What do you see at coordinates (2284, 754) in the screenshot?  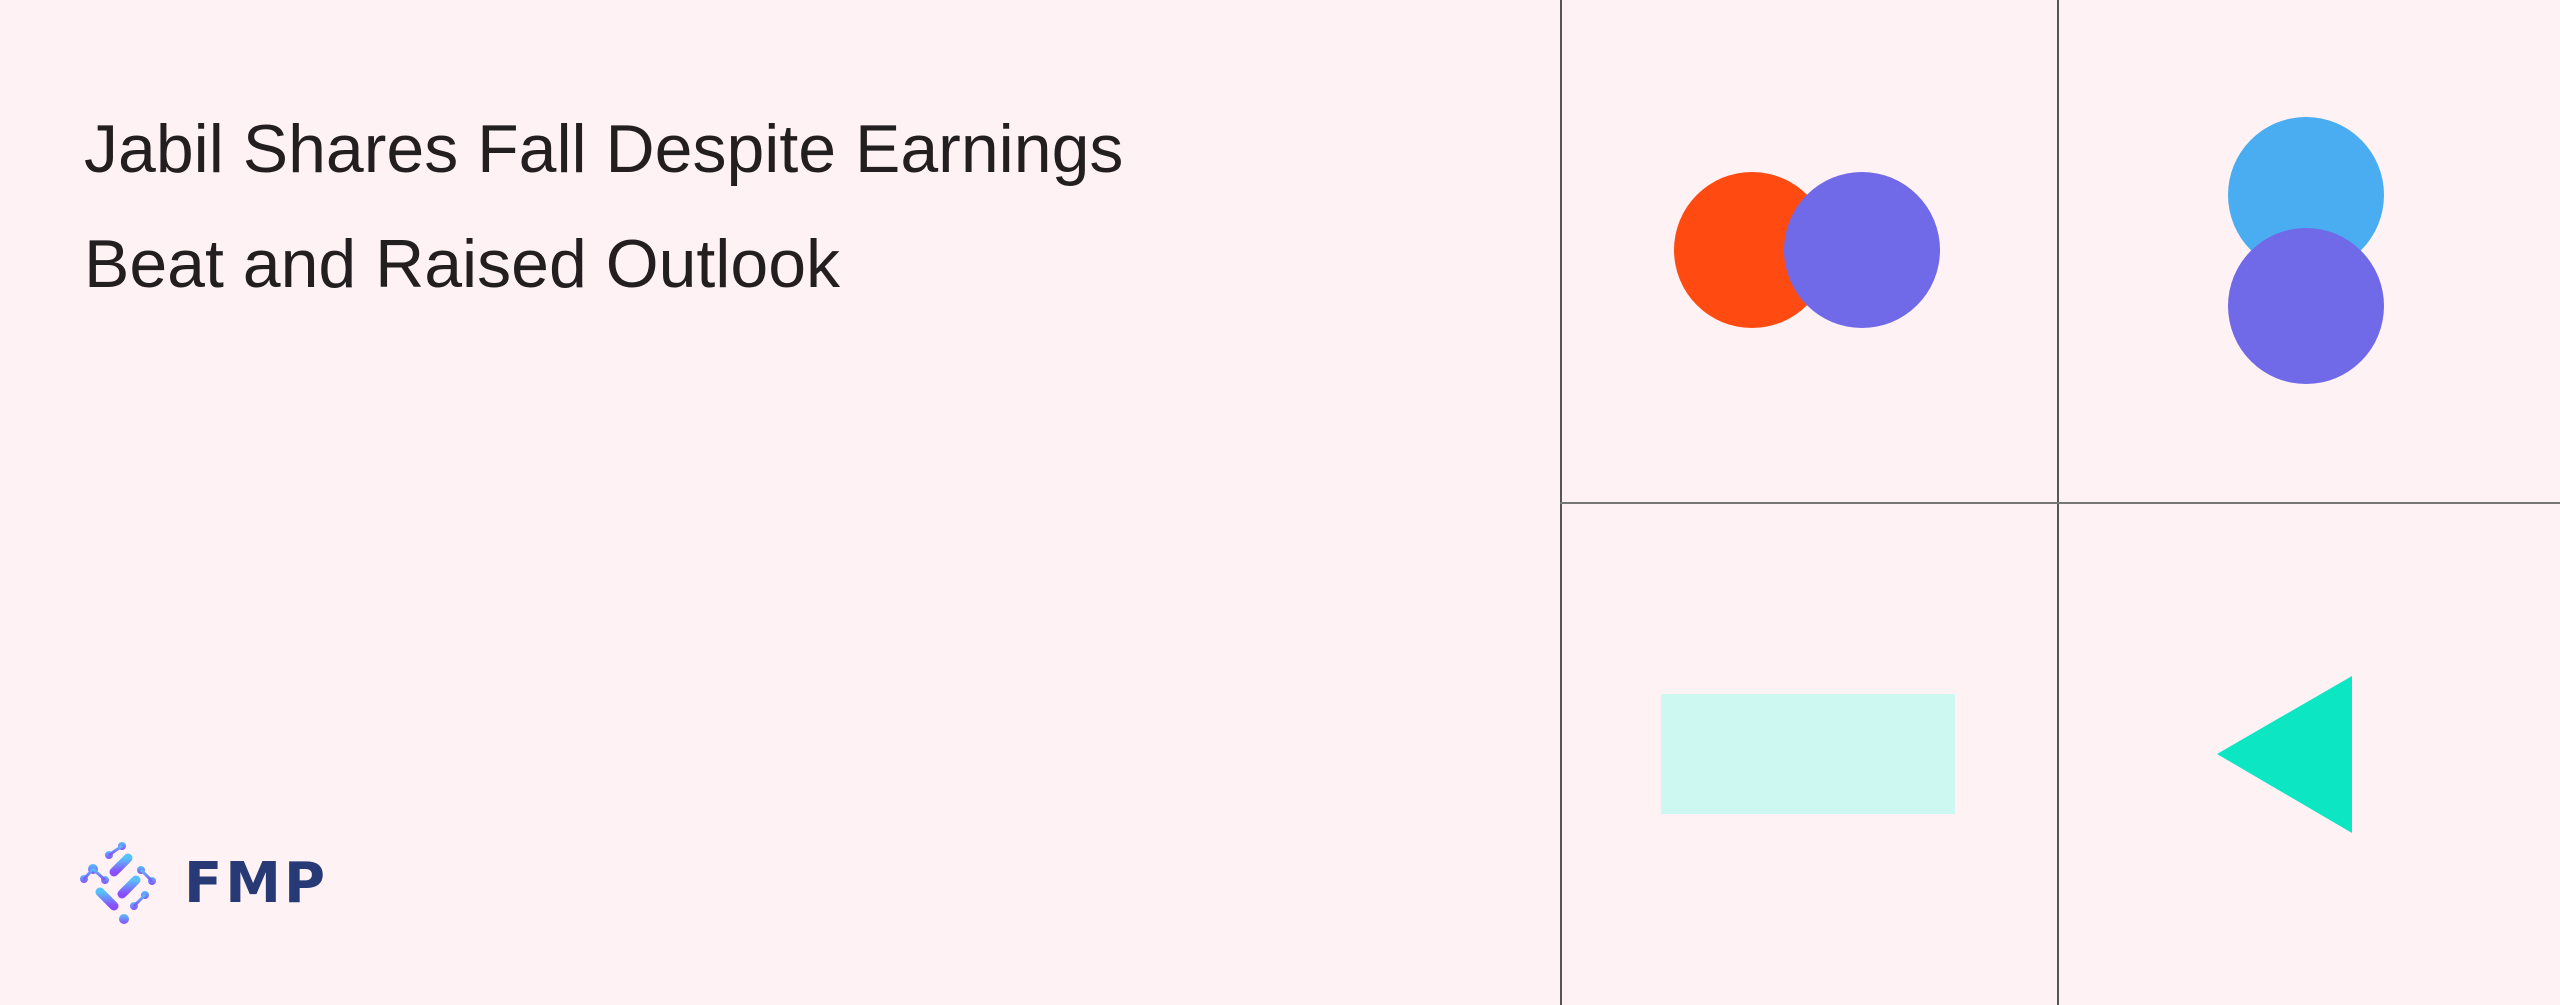 I see `teal-triangle` at bounding box center [2284, 754].